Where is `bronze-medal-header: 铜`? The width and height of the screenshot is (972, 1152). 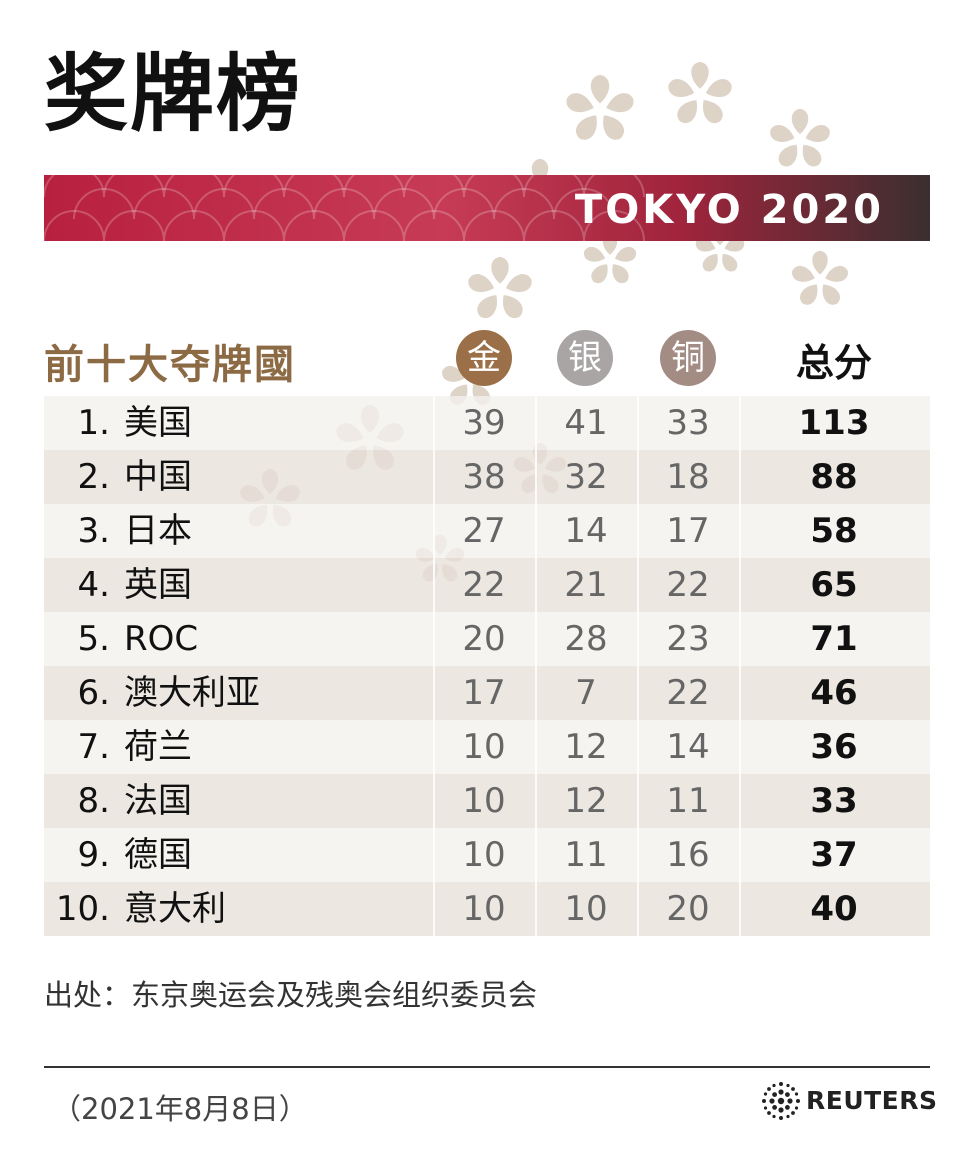 bronze-medal-header: 铜 is located at coordinates (688, 358).